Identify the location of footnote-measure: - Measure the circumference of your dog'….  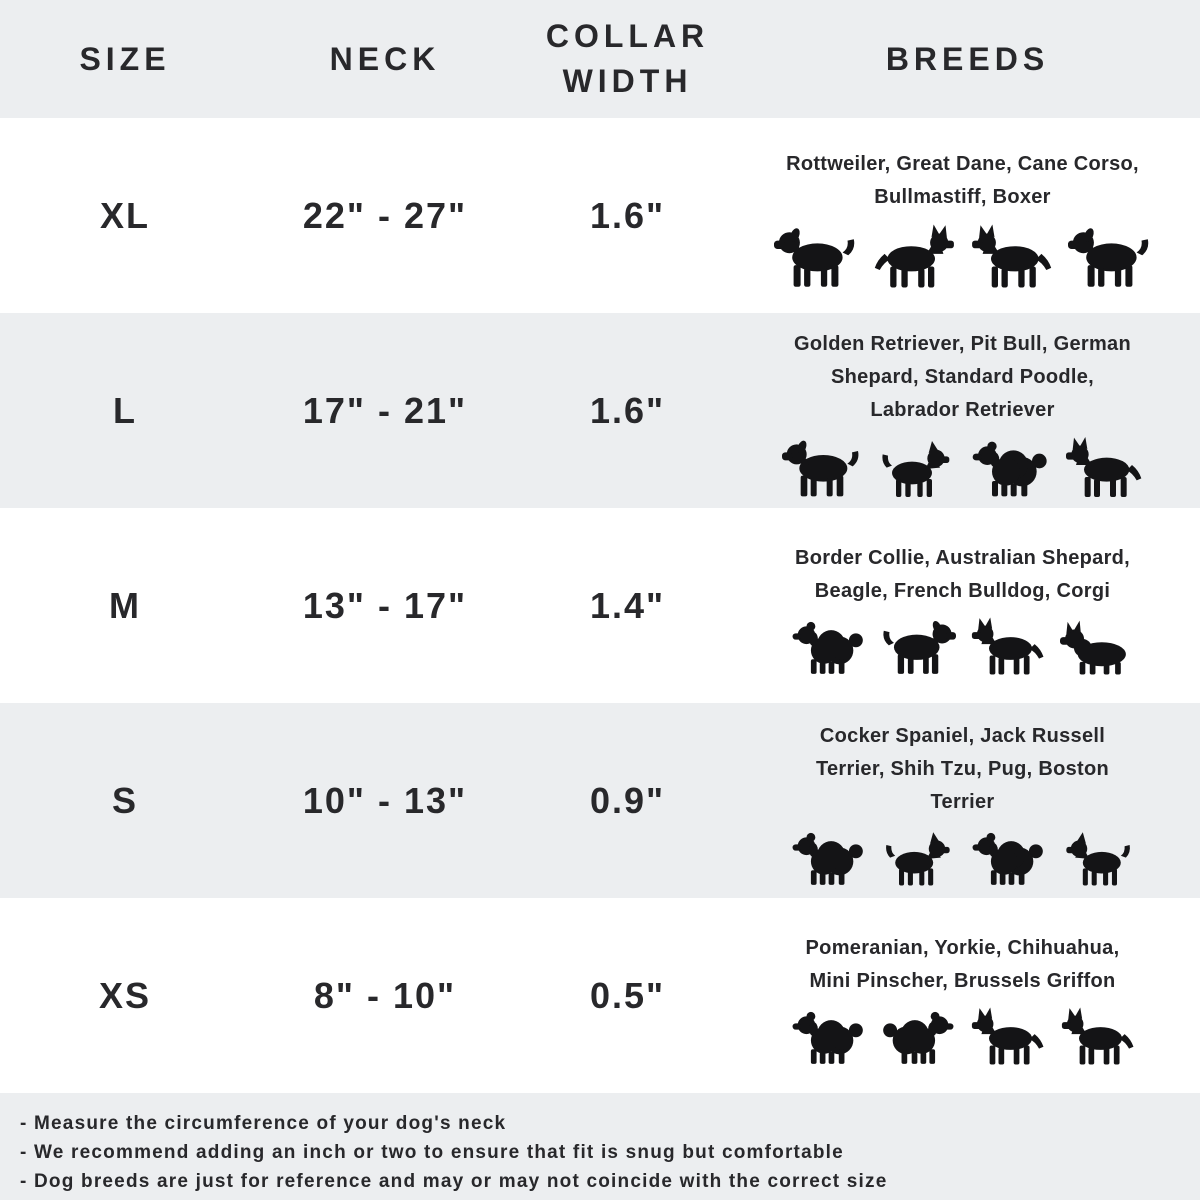
(263, 1123).